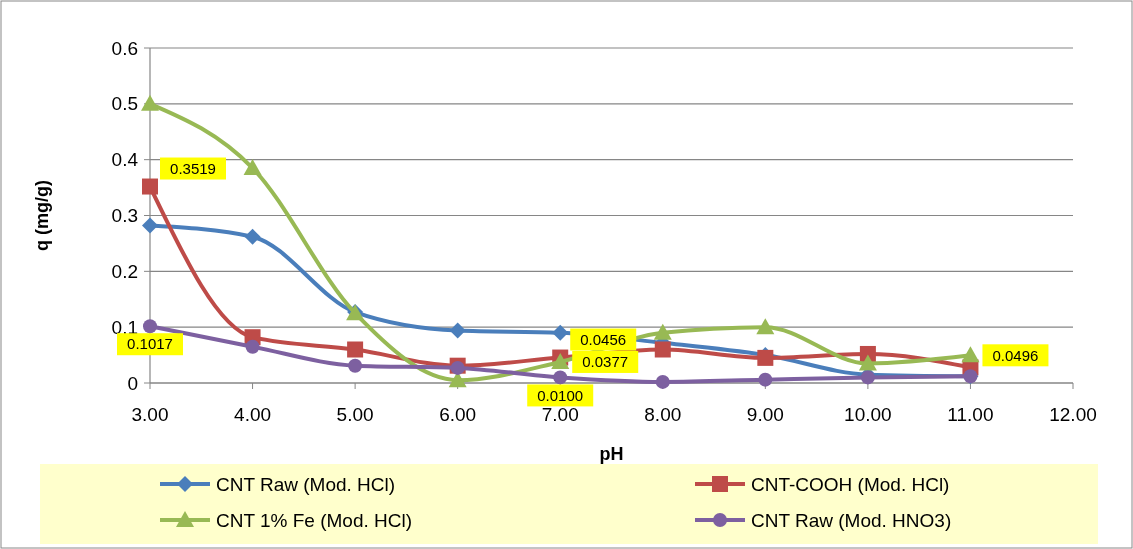  Describe the element at coordinates (124, 327) in the screenshot. I see `y-tick-label: 0.1` at that location.